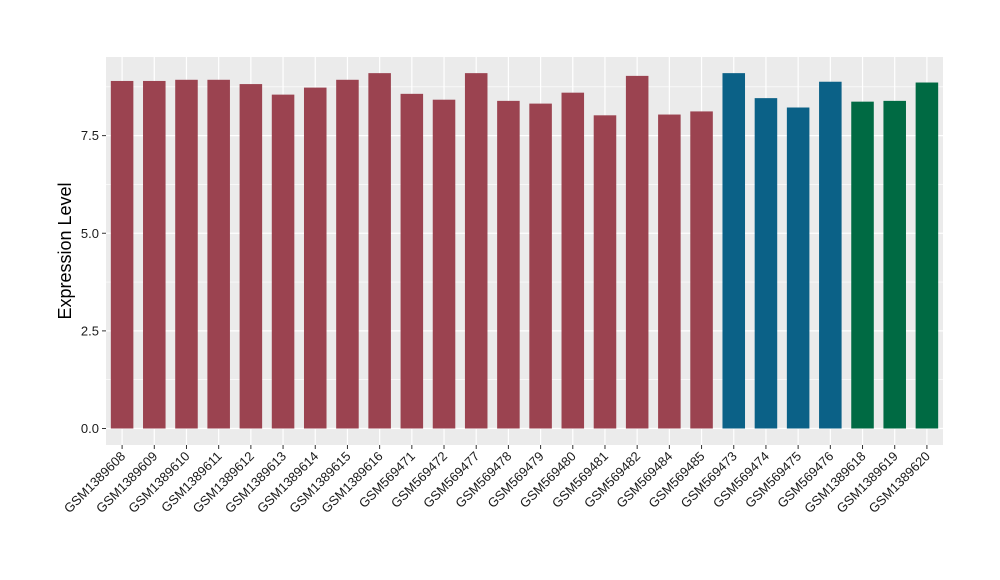 The width and height of the screenshot is (1000, 580). Describe the element at coordinates (637, 252) in the screenshot. I see `bar-GSM569482` at that location.